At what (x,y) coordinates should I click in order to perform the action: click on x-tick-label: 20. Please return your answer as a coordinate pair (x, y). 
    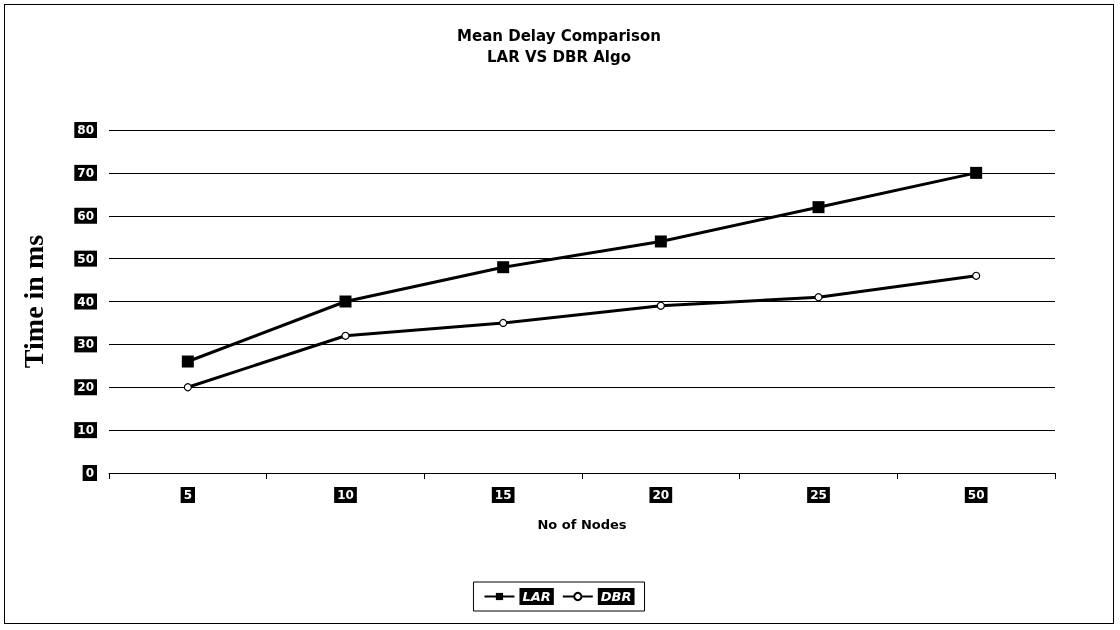
    Looking at the image, I should click on (661, 495).